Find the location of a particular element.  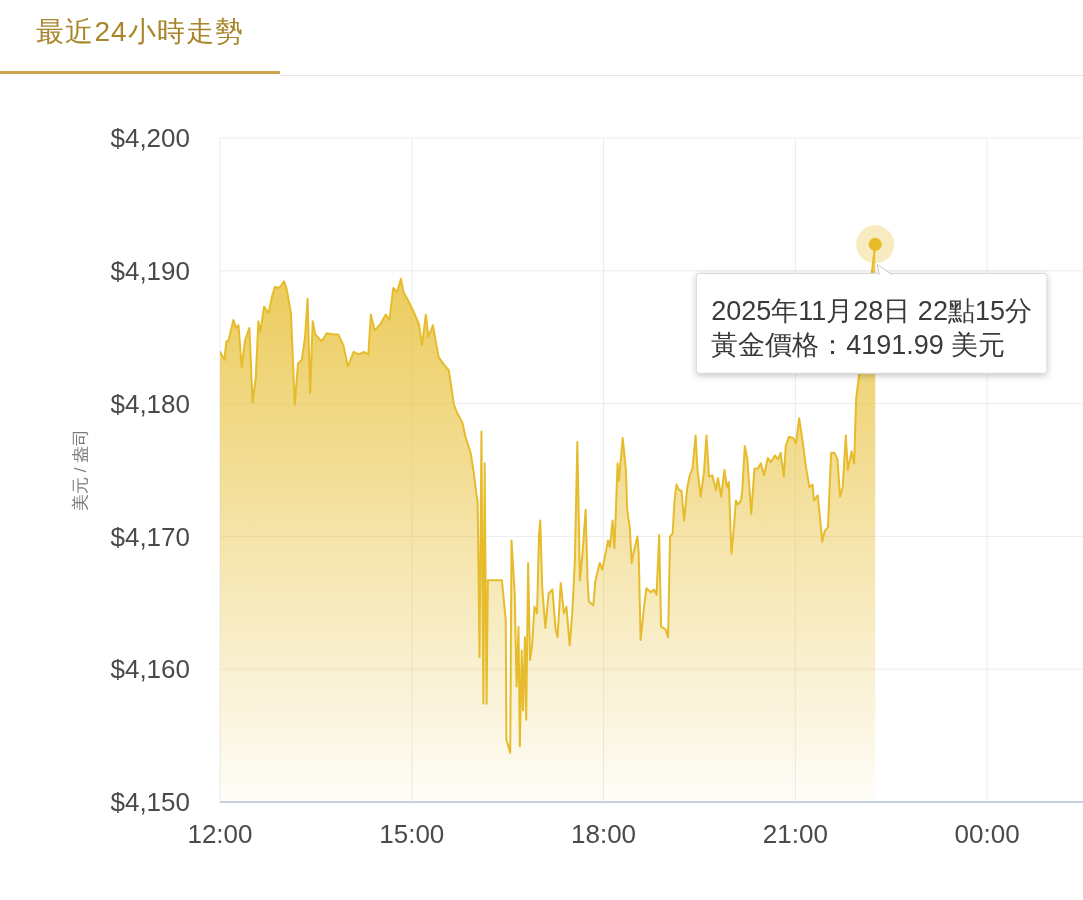

y-tick-label: $4,180 is located at coordinates (150, 403).